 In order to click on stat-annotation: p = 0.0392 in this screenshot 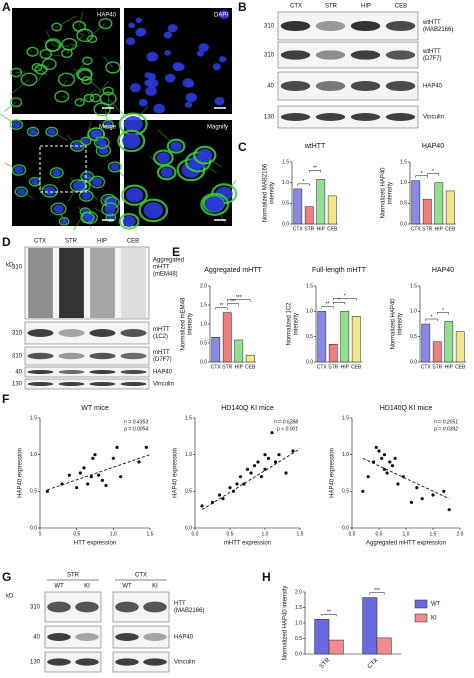, I will do `click(445, 429)`.